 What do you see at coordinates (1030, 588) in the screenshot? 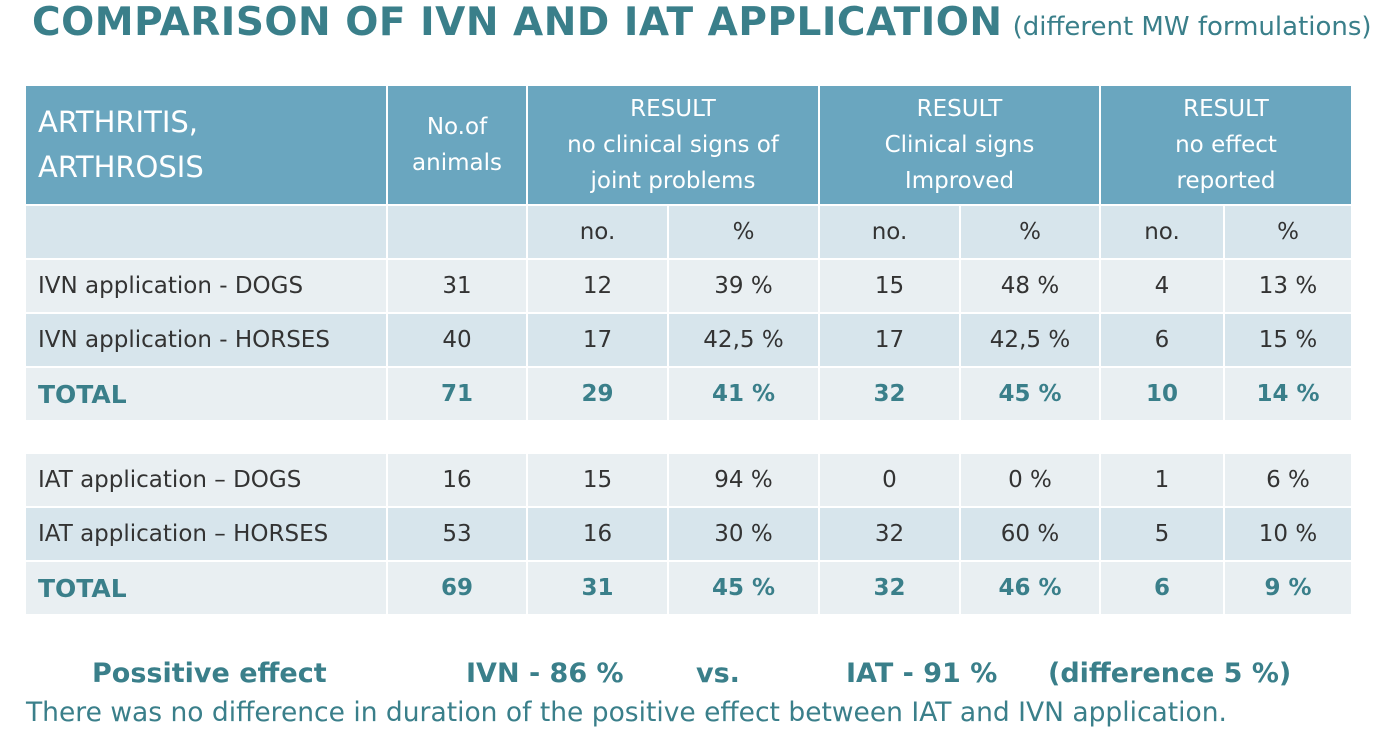
I see `cell-r2-pct: 46 %` at bounding box center [1030, 588].